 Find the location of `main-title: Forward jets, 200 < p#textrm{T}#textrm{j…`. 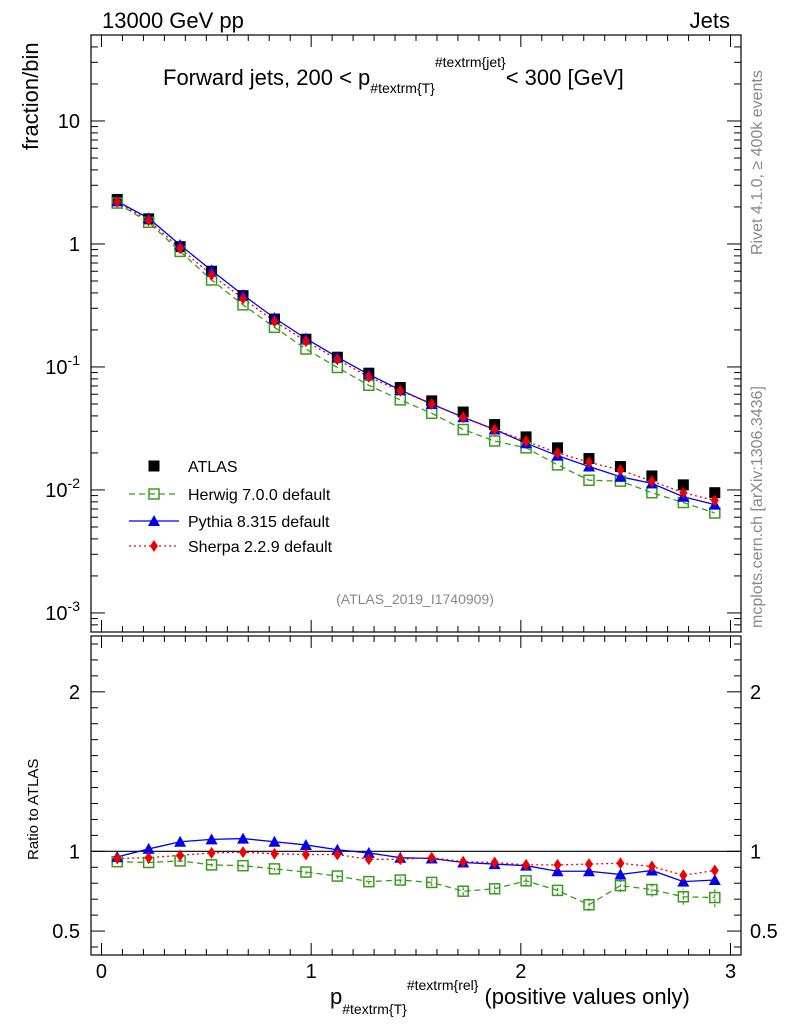

main-title: Forward jets, 200 < p#textrm{T}#textrm{j… is located at coordinates (393, 75).